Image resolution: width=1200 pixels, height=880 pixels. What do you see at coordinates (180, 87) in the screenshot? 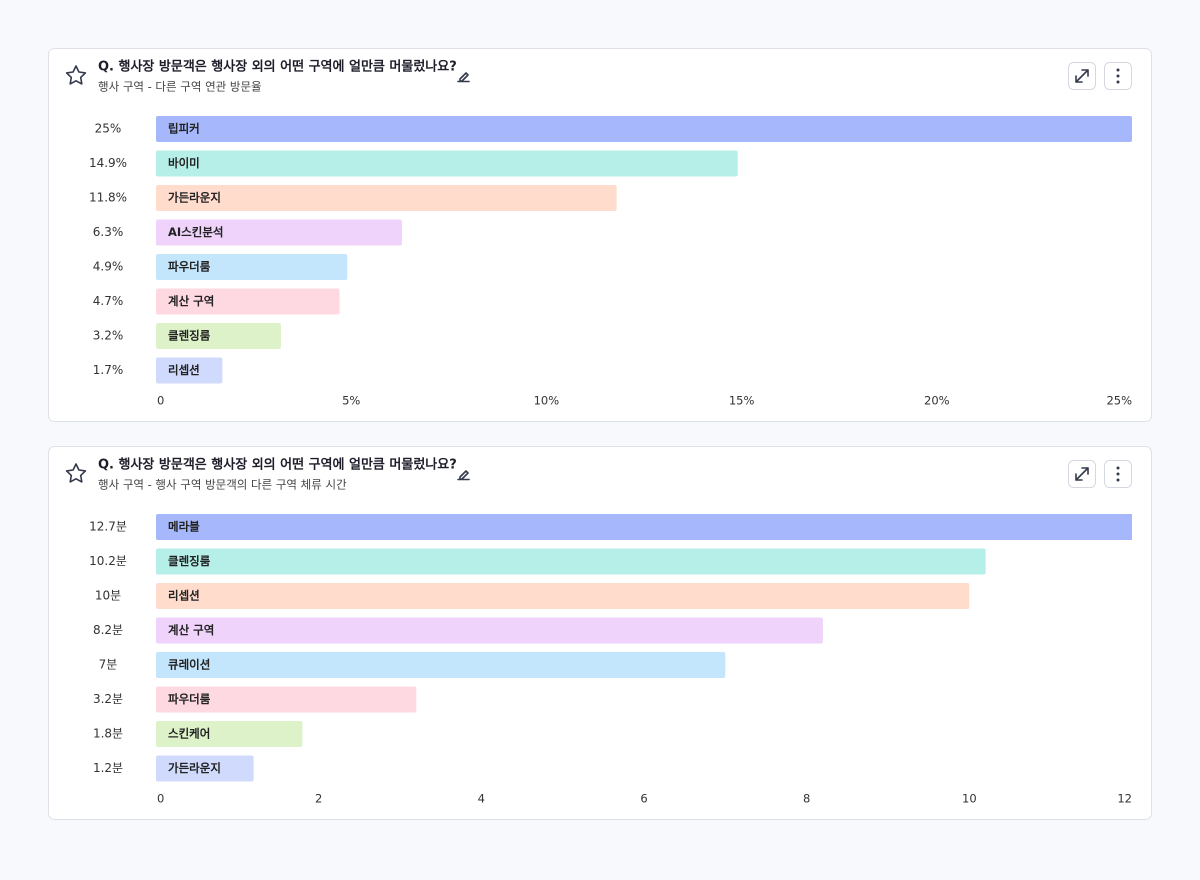
I see `card-subtitle: 행사 구역 - 다른 구역 연관 방문율` at bounding box center [180, 87].